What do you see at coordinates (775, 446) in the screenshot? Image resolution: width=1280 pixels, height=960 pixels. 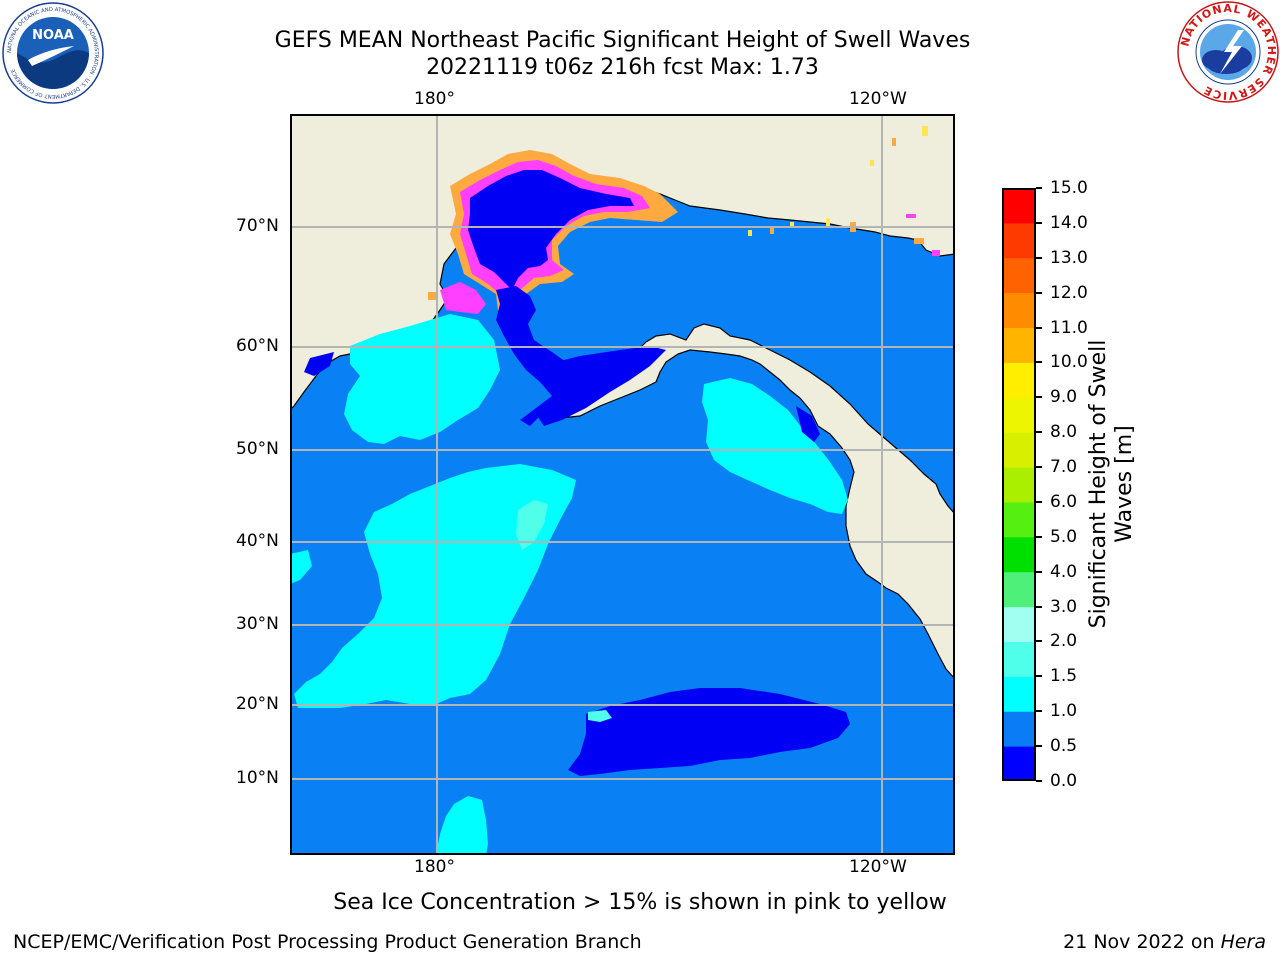 I see `ocean-swell-1-1p5-gulf` at bounding box center [775, 446].